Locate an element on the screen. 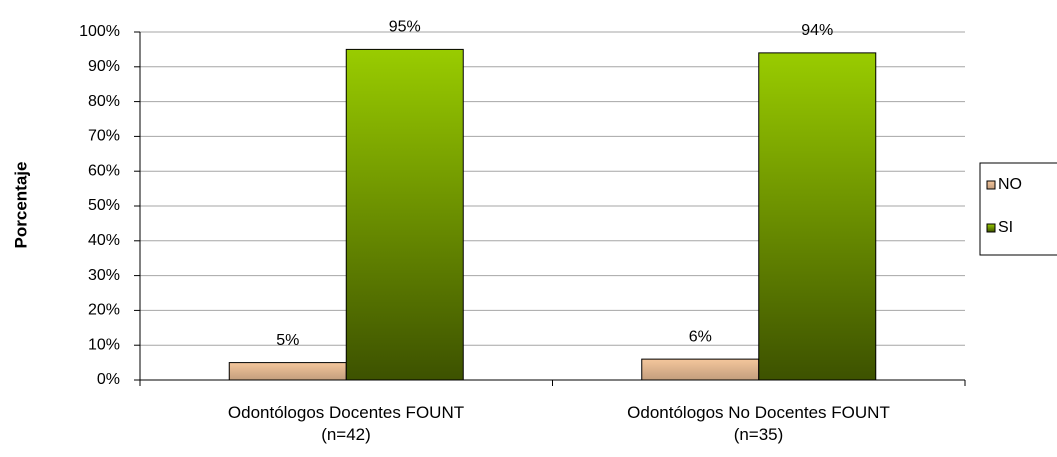 The image size is (1057, 457). data-label: 94% is located at coordinates (817, 30).